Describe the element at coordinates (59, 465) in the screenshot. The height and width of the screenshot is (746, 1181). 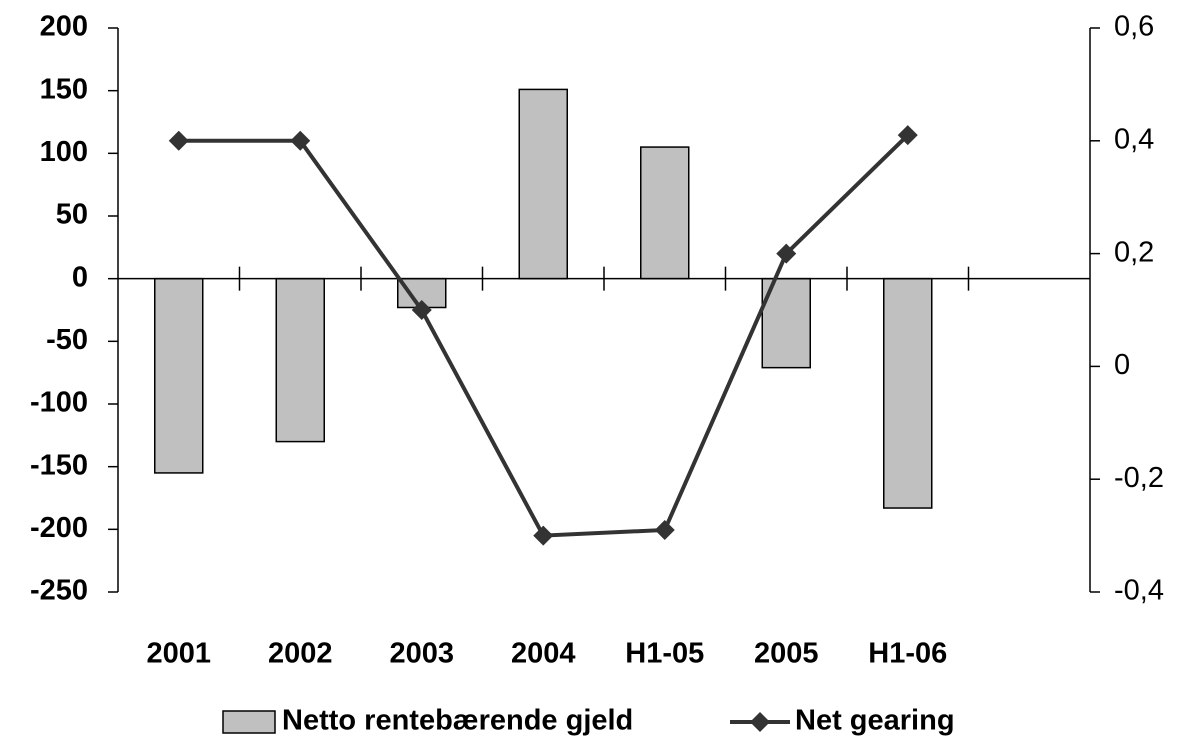
I see `y-tick-label: -150` at that location.